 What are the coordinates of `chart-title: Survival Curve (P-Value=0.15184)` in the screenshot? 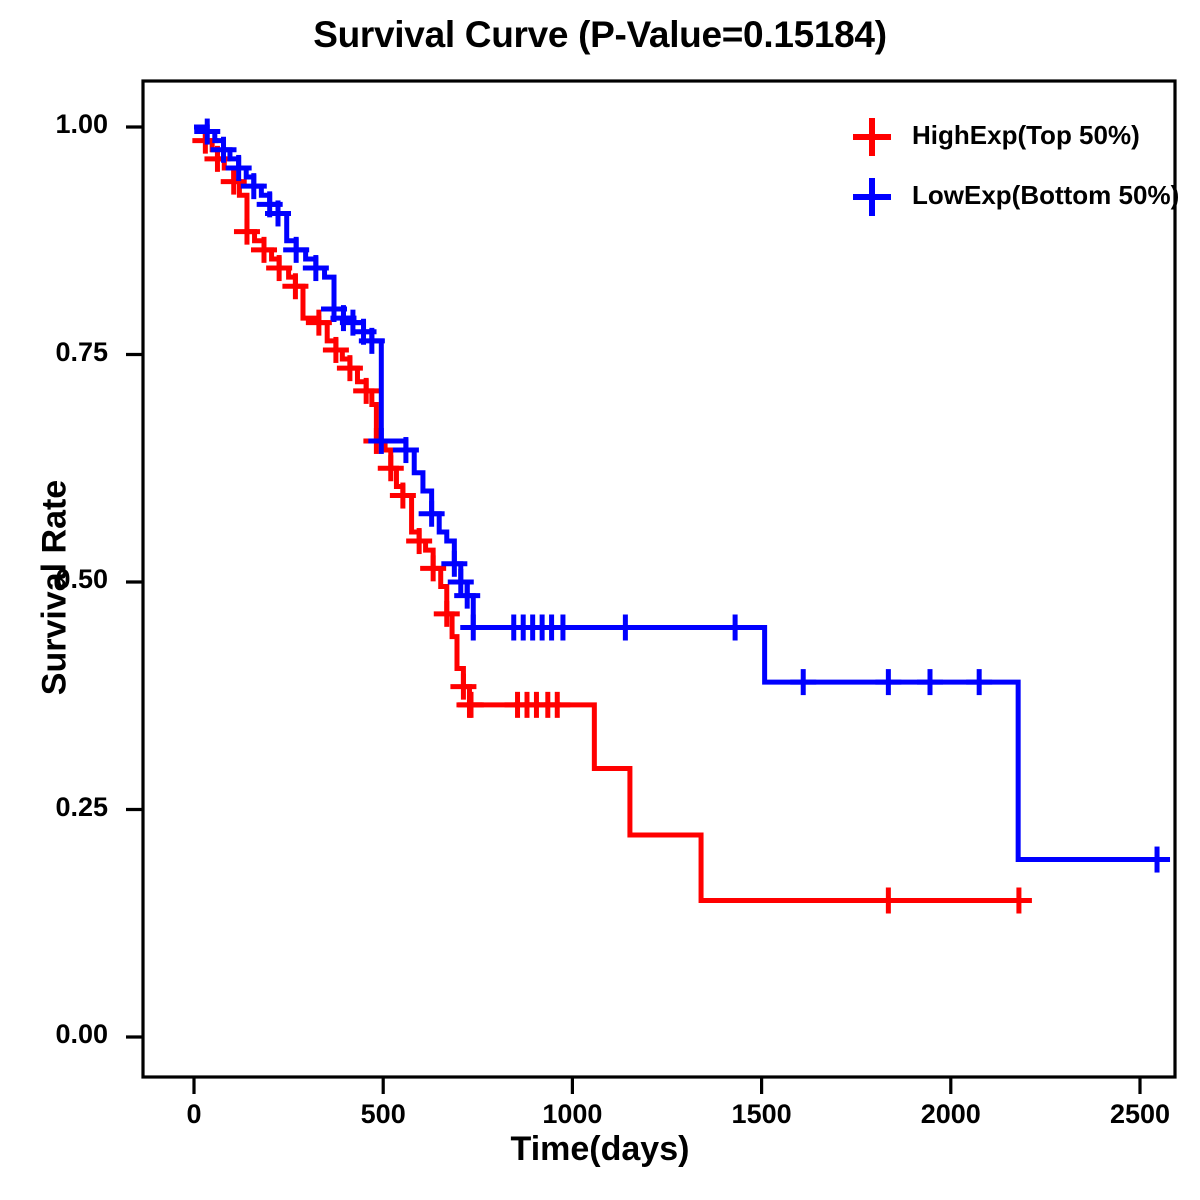 It's located at (600, 34).